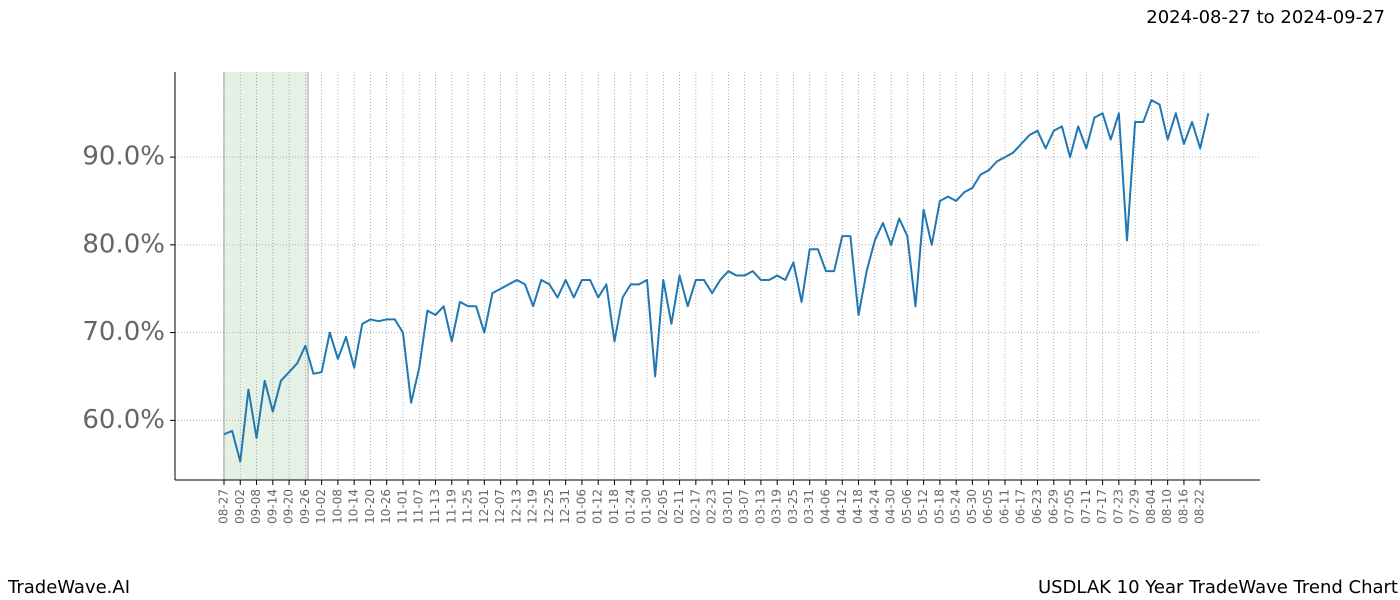 The width and height of the screenshot is (1400, 600). What do you see at coordinates (744, 506) in the screenshot?
I see `x-tick-label: 03-07` at bounding box center [744, 506].